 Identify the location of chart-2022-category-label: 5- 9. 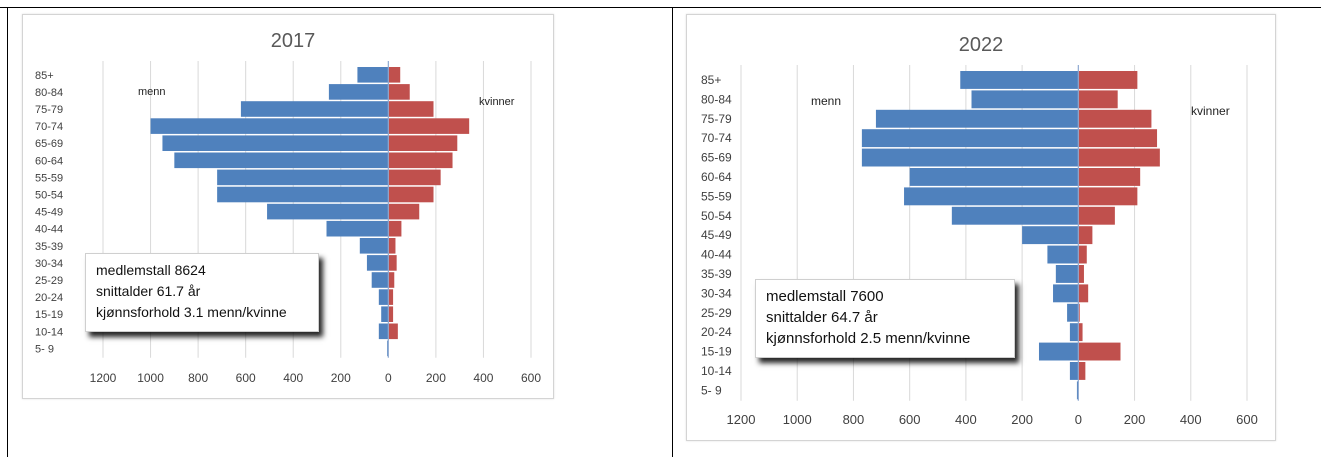
(711, 390).